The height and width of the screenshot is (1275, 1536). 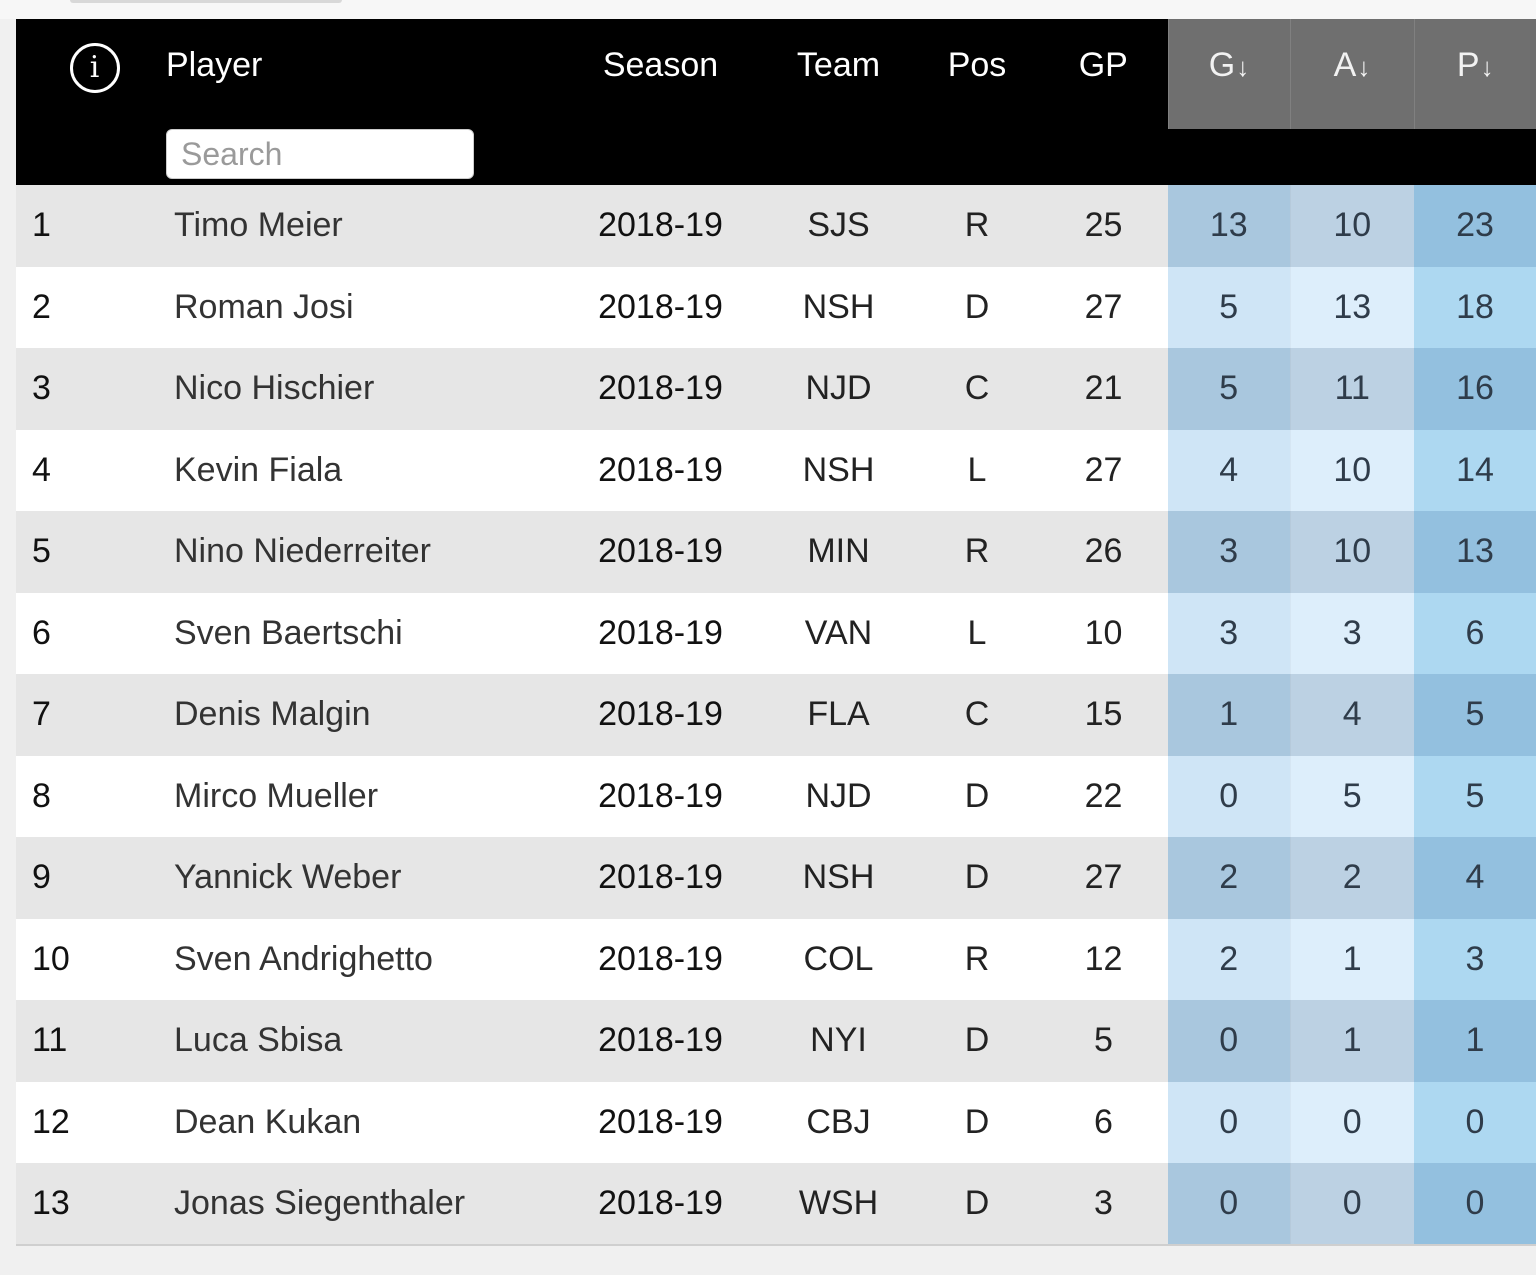 What do you see at coordinates (320, 154) in the screenshot?
I see `player-search-input` at bounding box center [320, 154].